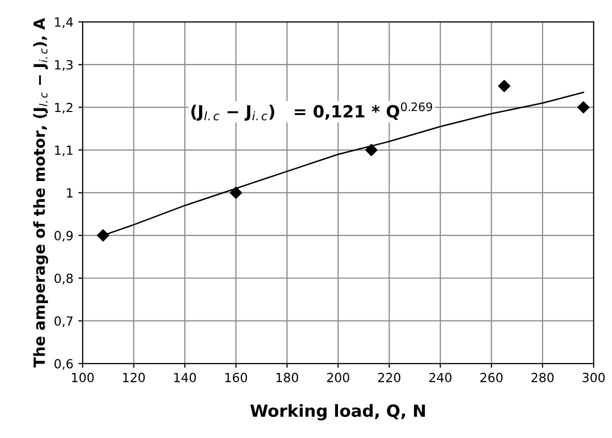 This screenshot has width=612, height=438. I want to click on y-tick-label: 1,4, so click(64, 23).